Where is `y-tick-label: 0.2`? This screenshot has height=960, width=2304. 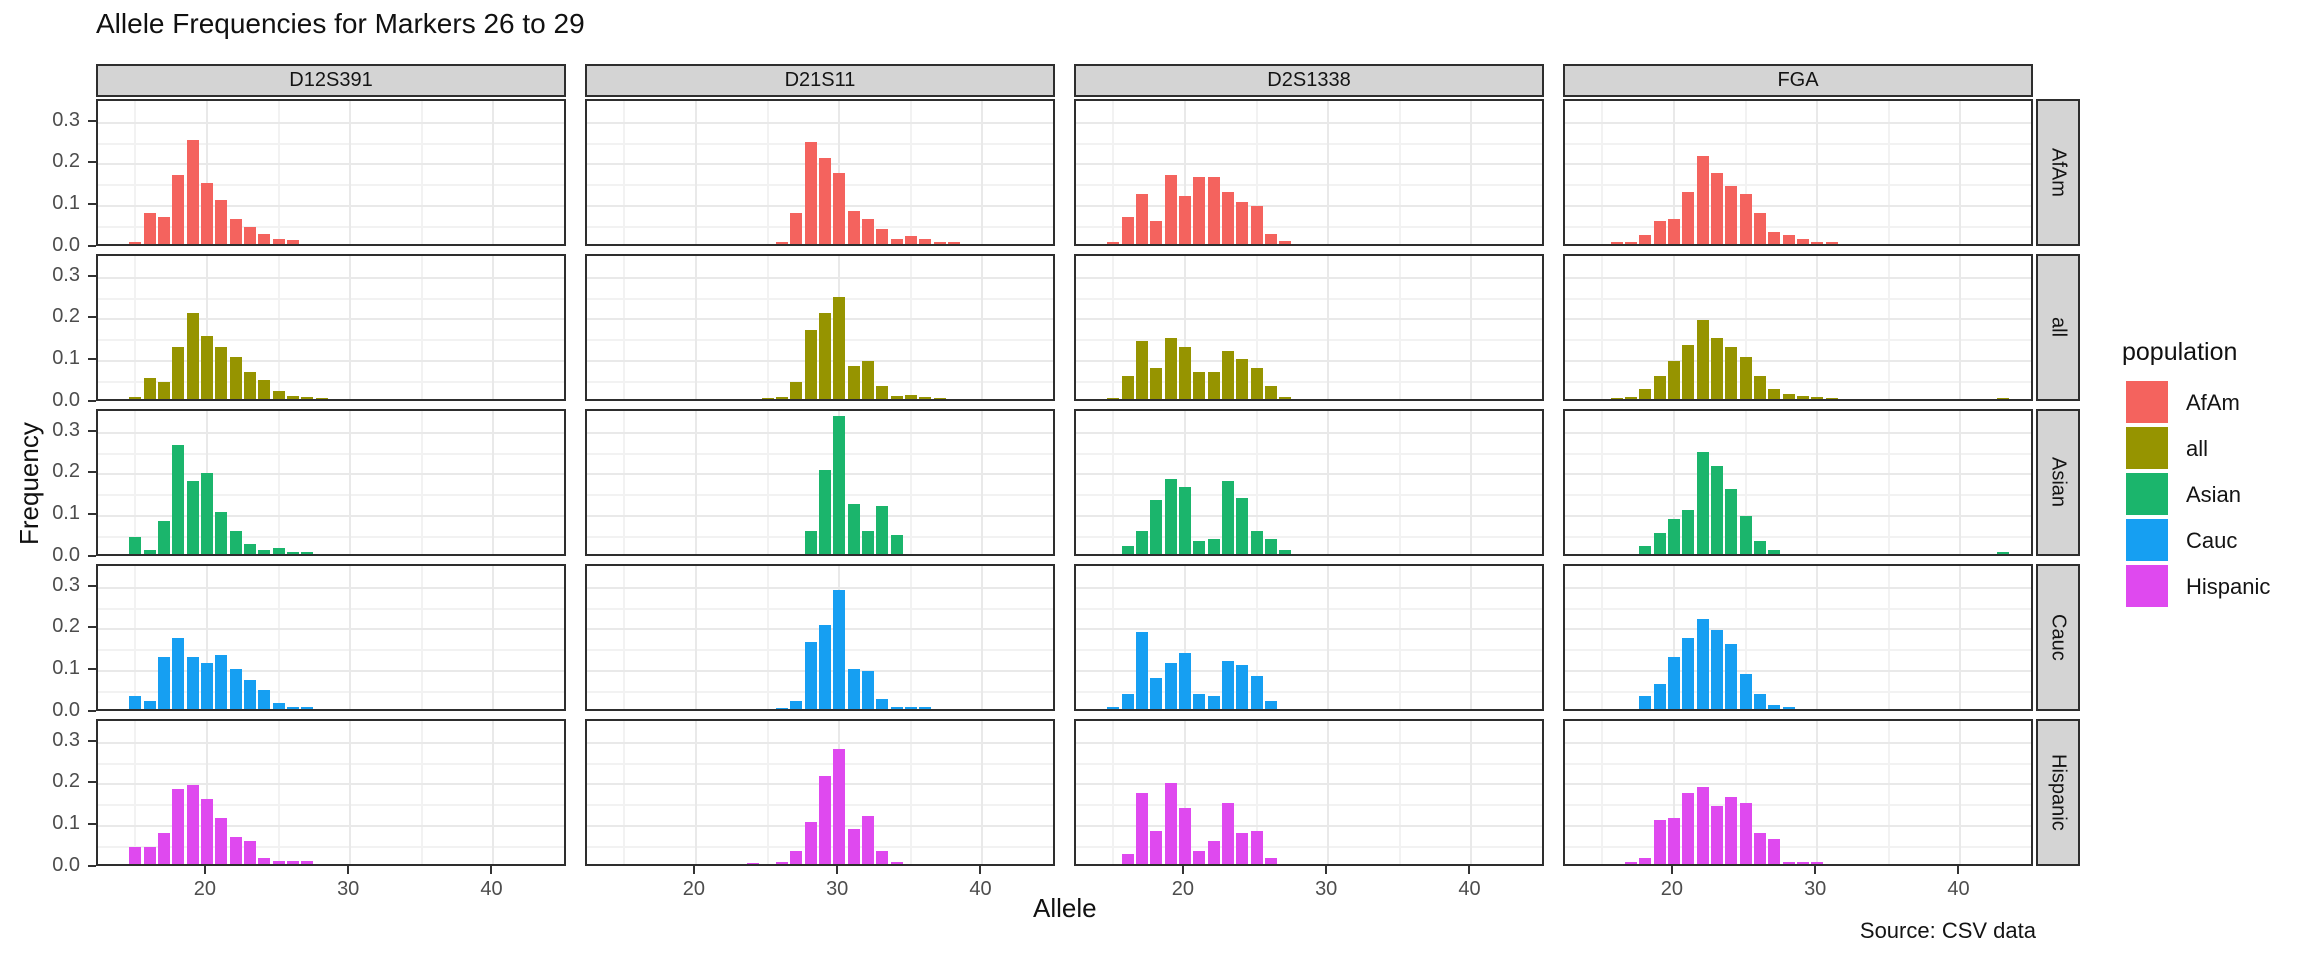
y-tick-label: 0.2 is located at coordinates (66, 471).